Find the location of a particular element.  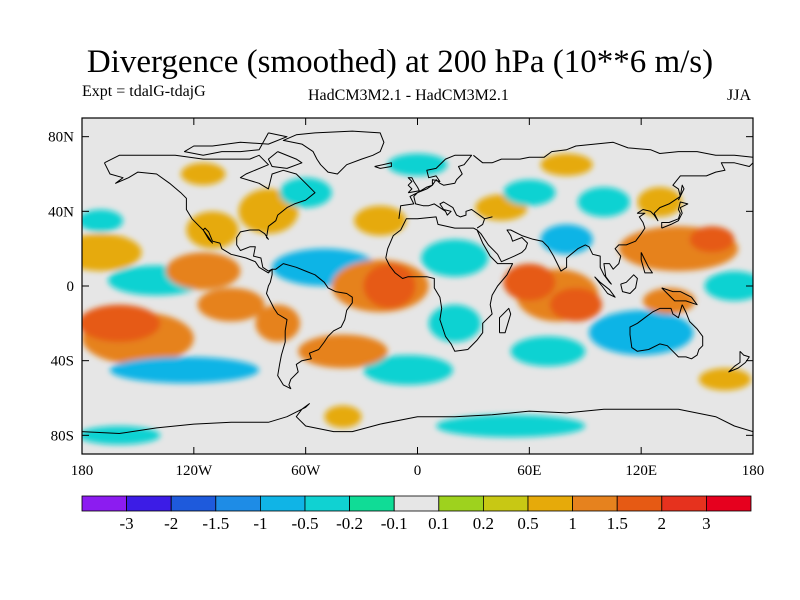

colorbar-label: -1.5 is located at coordinates (215, 523).